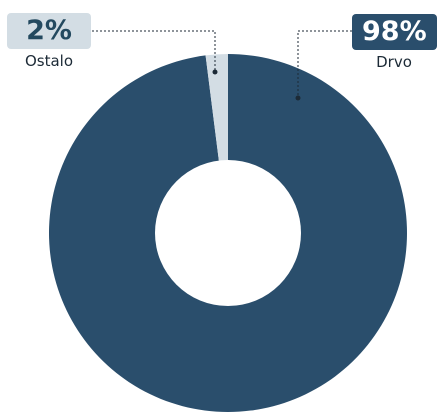 The width and height of the screenshot is (439, 413). I want to click on callout-ostalo: 2% Ostalo, so click(49, 41).